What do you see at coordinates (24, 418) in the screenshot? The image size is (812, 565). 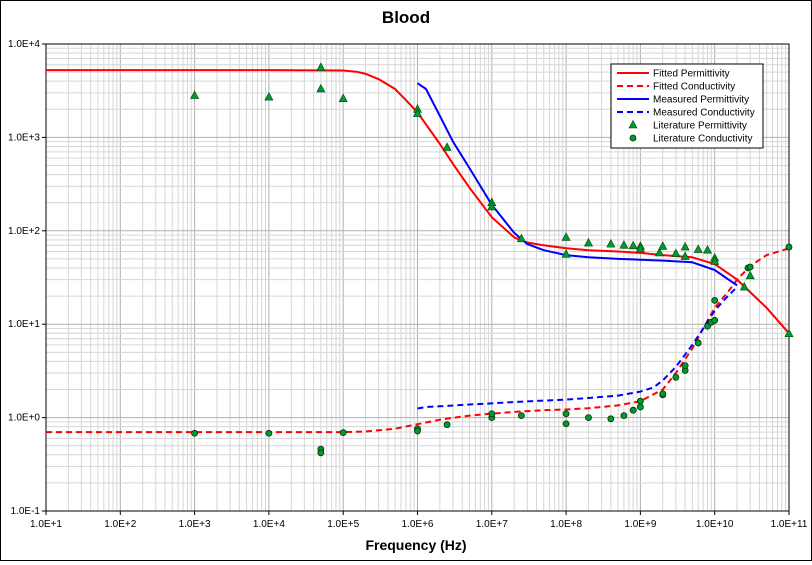 I see `y-tick-label: 1.0E+0` at bounding box center [24, 418].